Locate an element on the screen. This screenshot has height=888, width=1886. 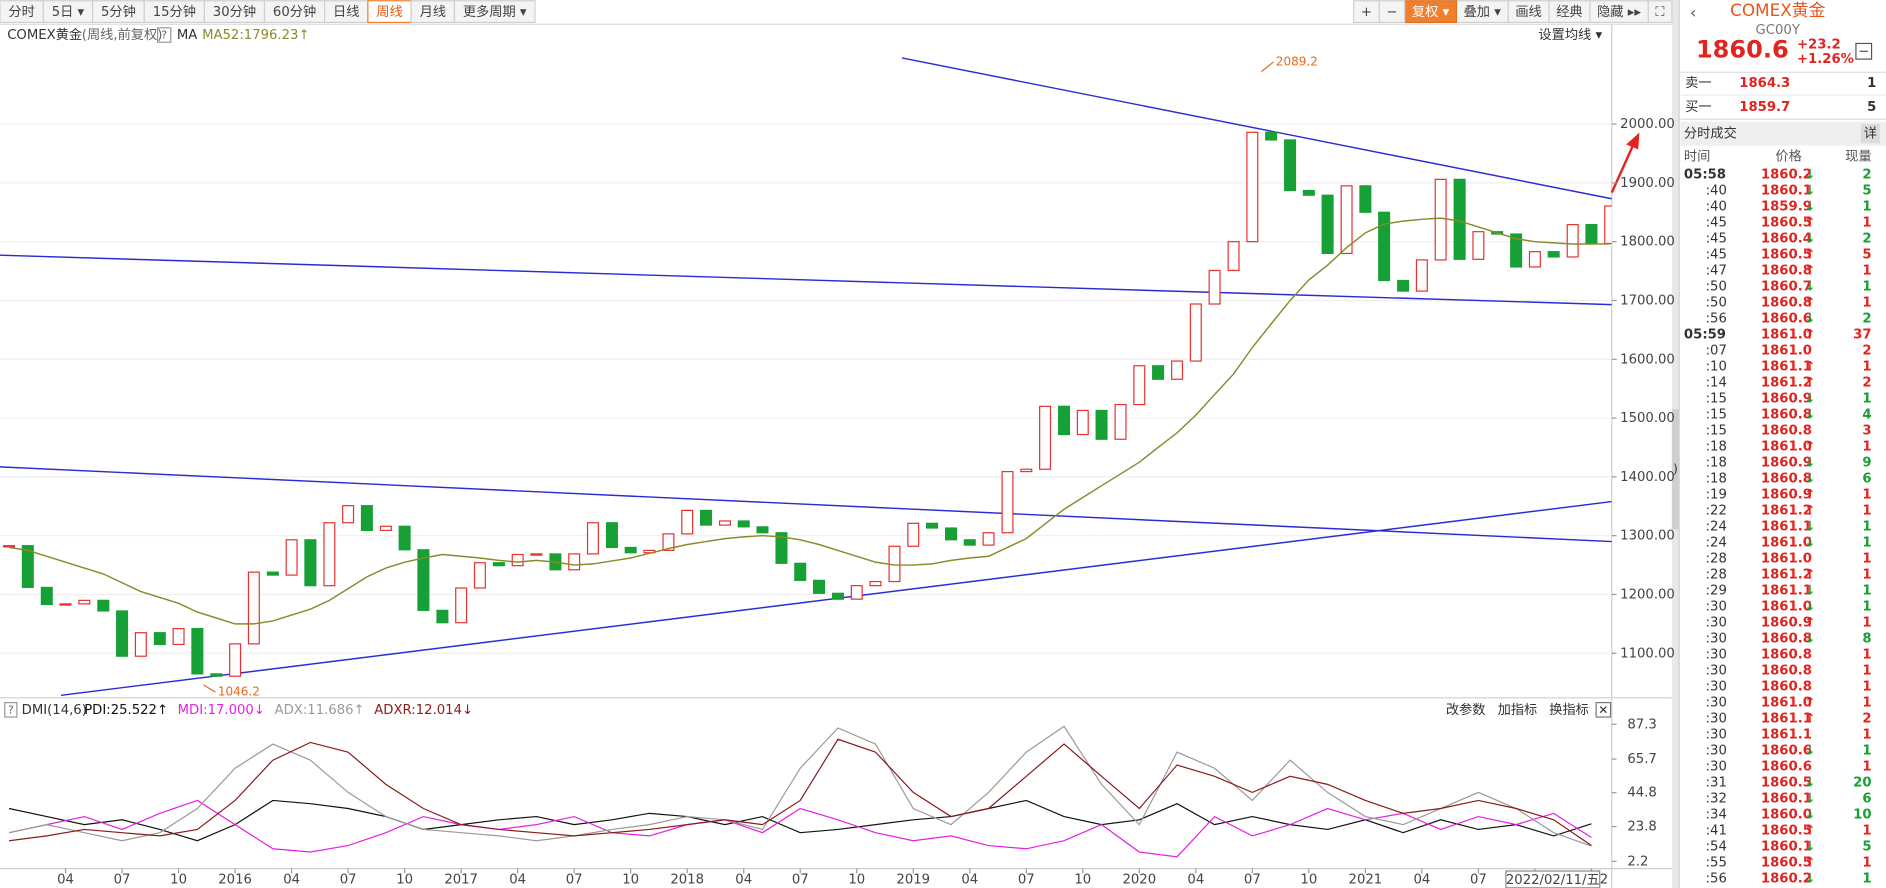
book-side: 卖一 is located at coordinates (1698, 83).